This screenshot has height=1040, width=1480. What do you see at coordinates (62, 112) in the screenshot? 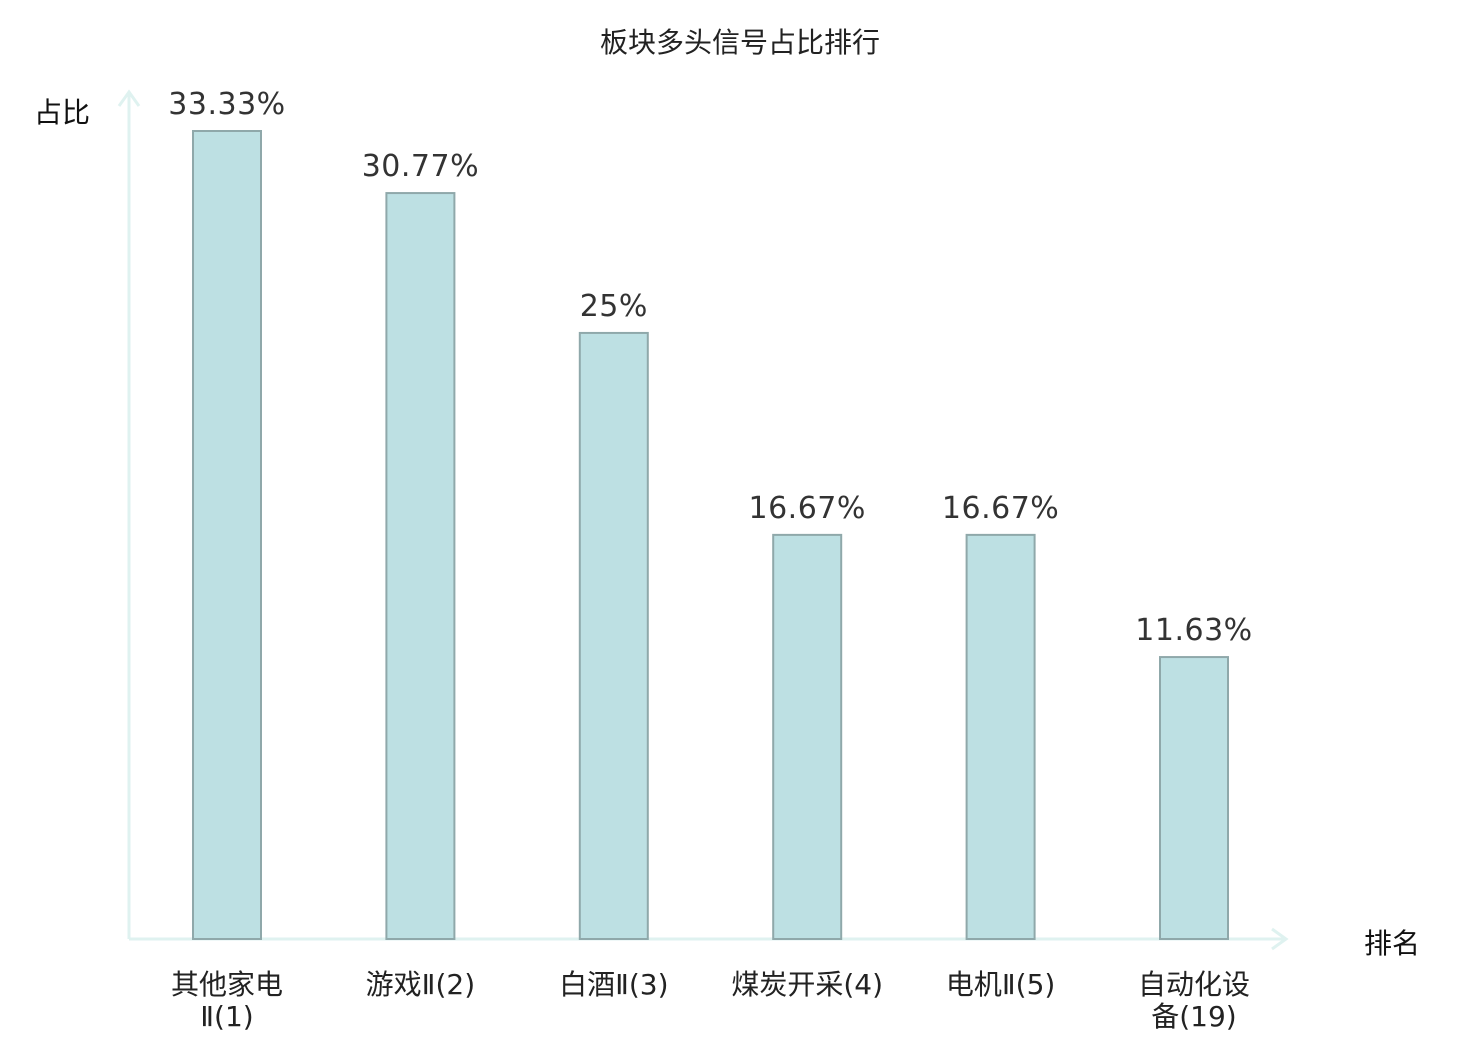
I see `y-axis-label: 占比` at bounding box center [62, 112].